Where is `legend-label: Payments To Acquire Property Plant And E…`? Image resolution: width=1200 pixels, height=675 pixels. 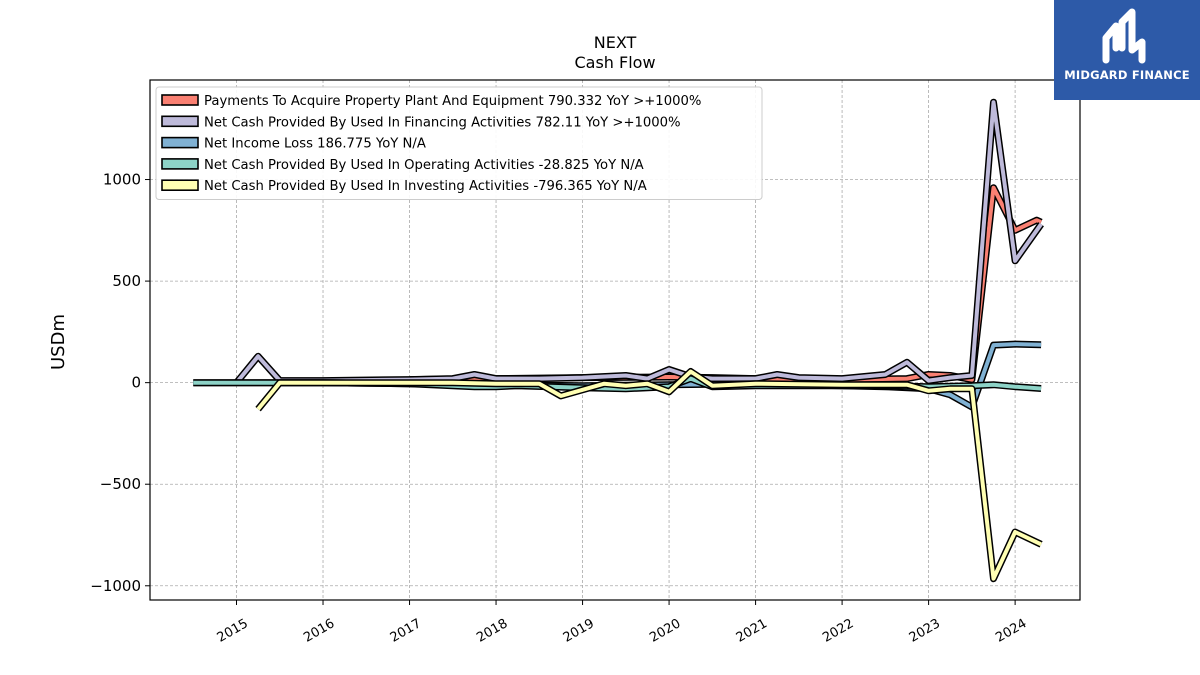
legend-label: Payments To Acquire Property Plant And E… is located at coordinates (452, 101).